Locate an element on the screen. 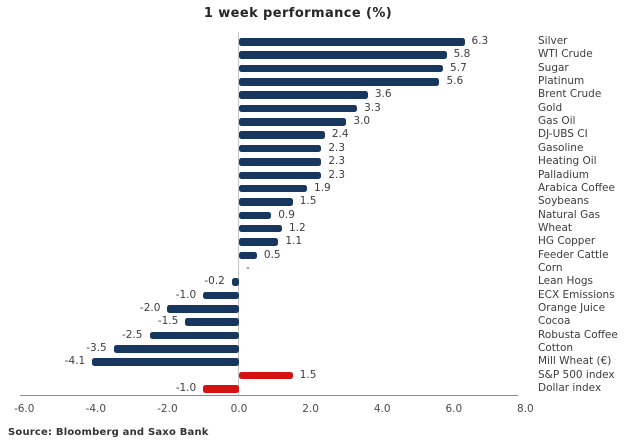 This screenshot has height=447, width=640. bar-dj-ubs-ci is located at coordinates (282, 135).